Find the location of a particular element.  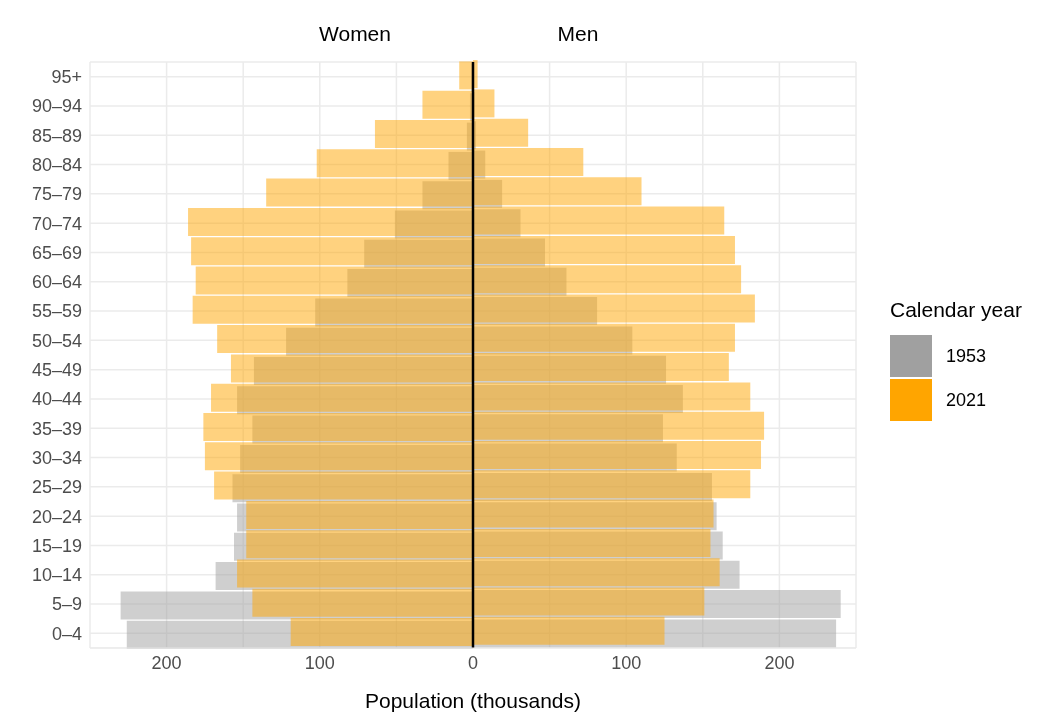

y-tick-label: 20–24 is located at coordinates (56, 516).